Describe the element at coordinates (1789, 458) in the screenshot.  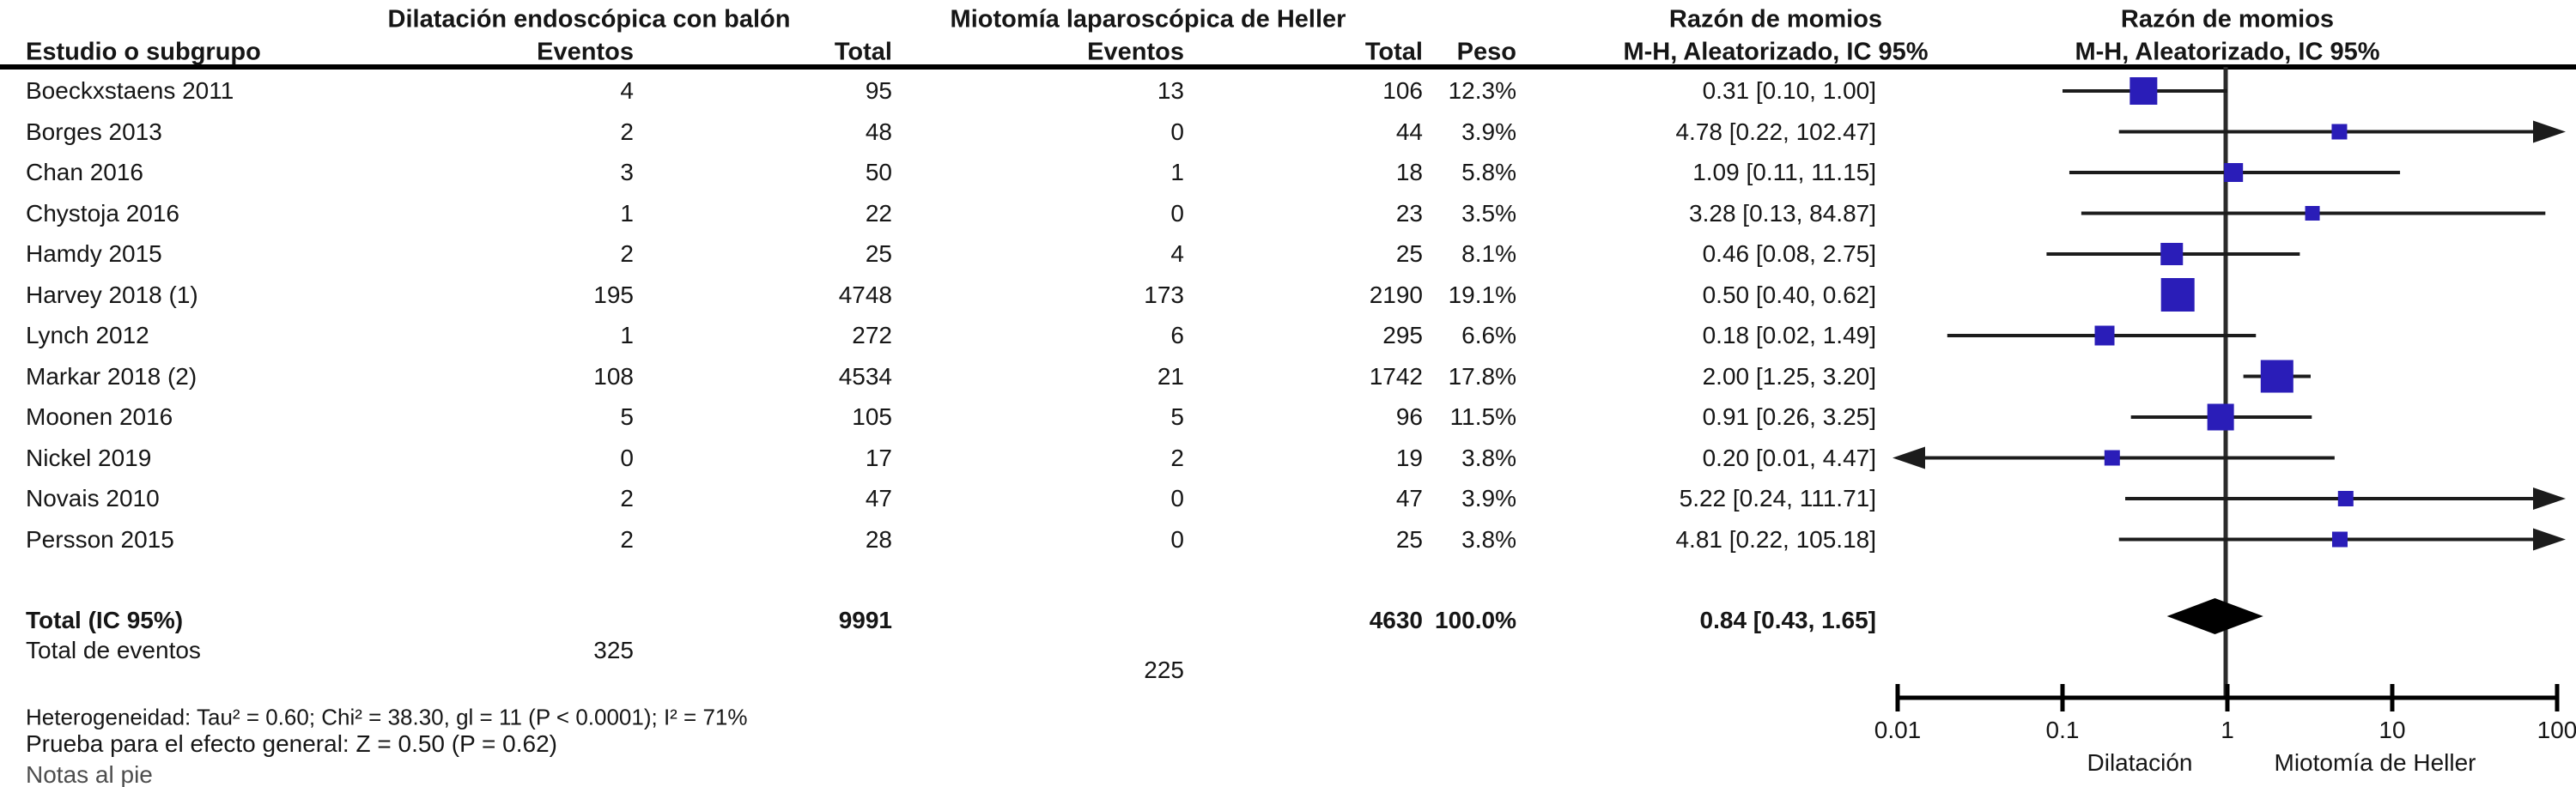
I see `study-ci-text: 0.20 [0.01, 4.47]` at that location.